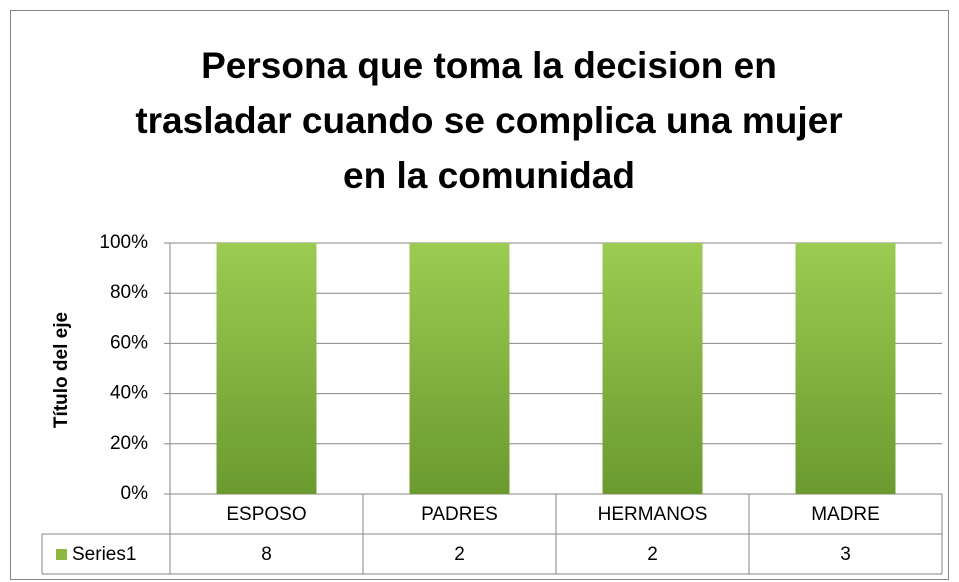  What do you see at coordinates (845, 554) in the screenshot?
I see `table-value: 3` at bounding box center [845, 554].